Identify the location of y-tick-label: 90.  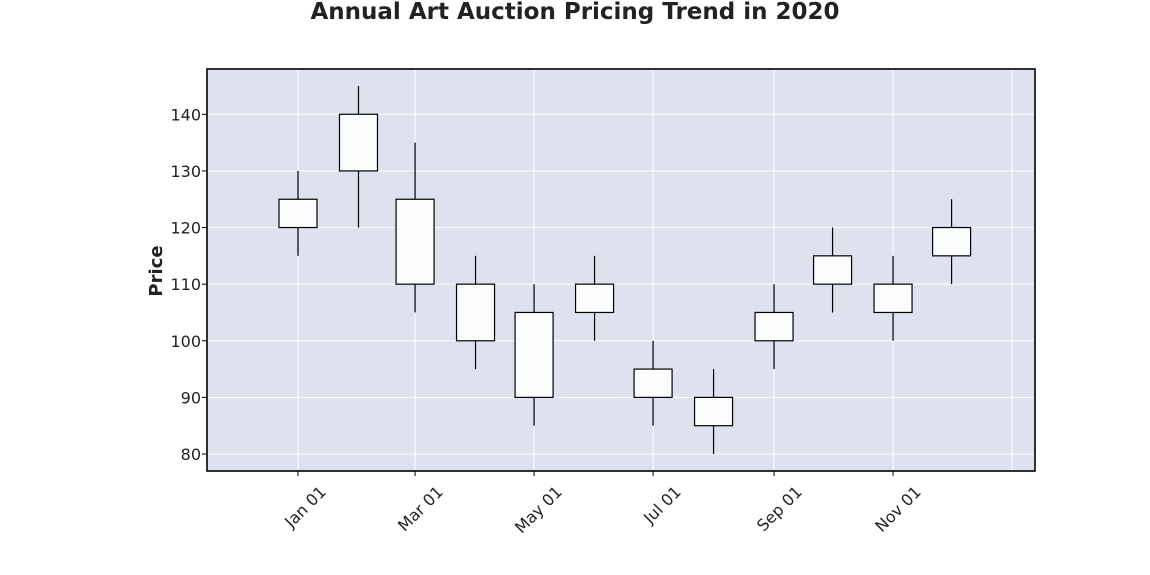
(191, 397).